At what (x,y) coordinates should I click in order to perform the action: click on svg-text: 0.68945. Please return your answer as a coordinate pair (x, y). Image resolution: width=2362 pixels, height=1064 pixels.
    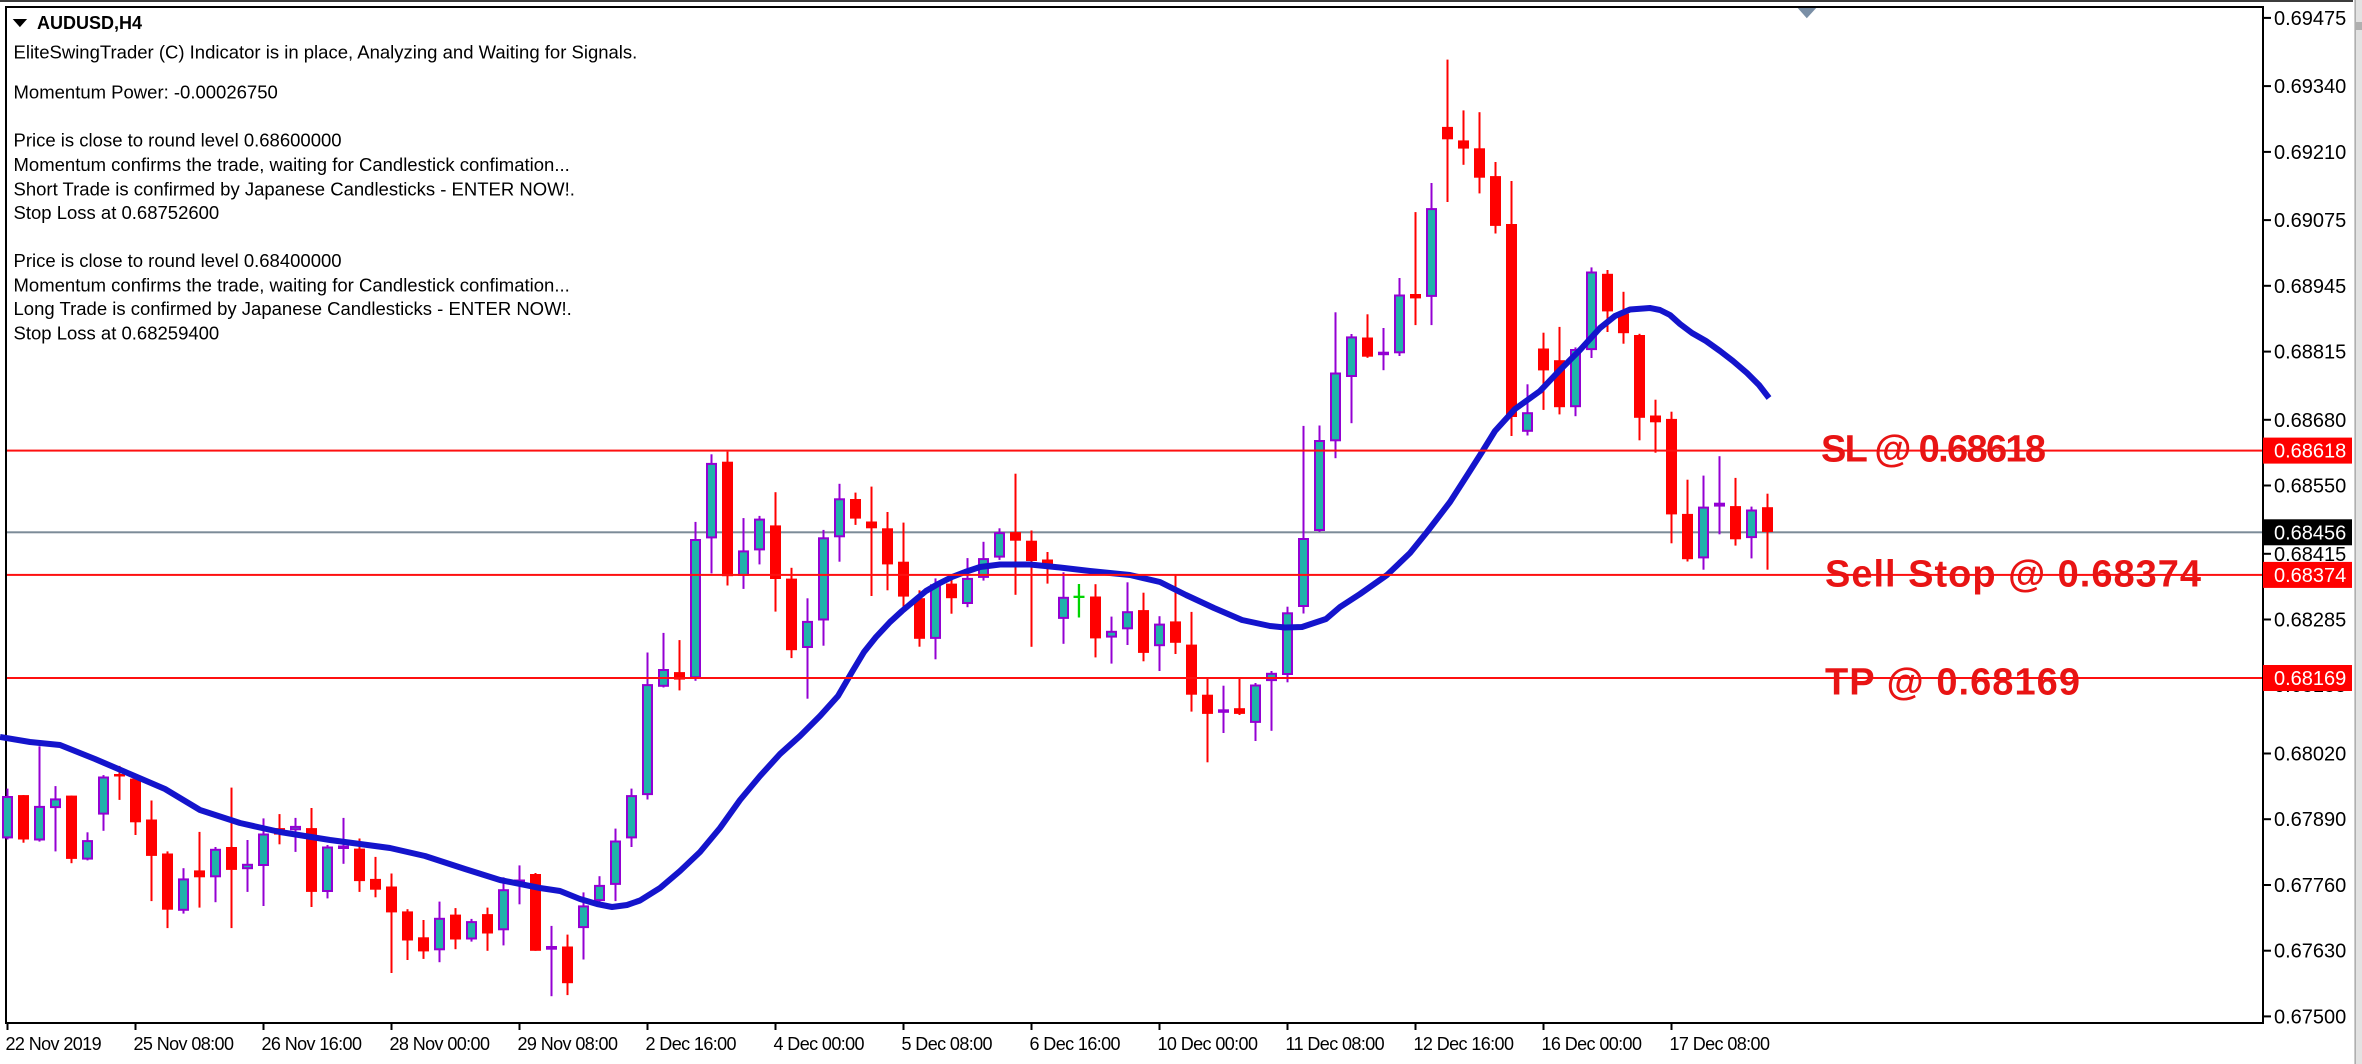
    Looking at the image, I should click on (2310, 287).